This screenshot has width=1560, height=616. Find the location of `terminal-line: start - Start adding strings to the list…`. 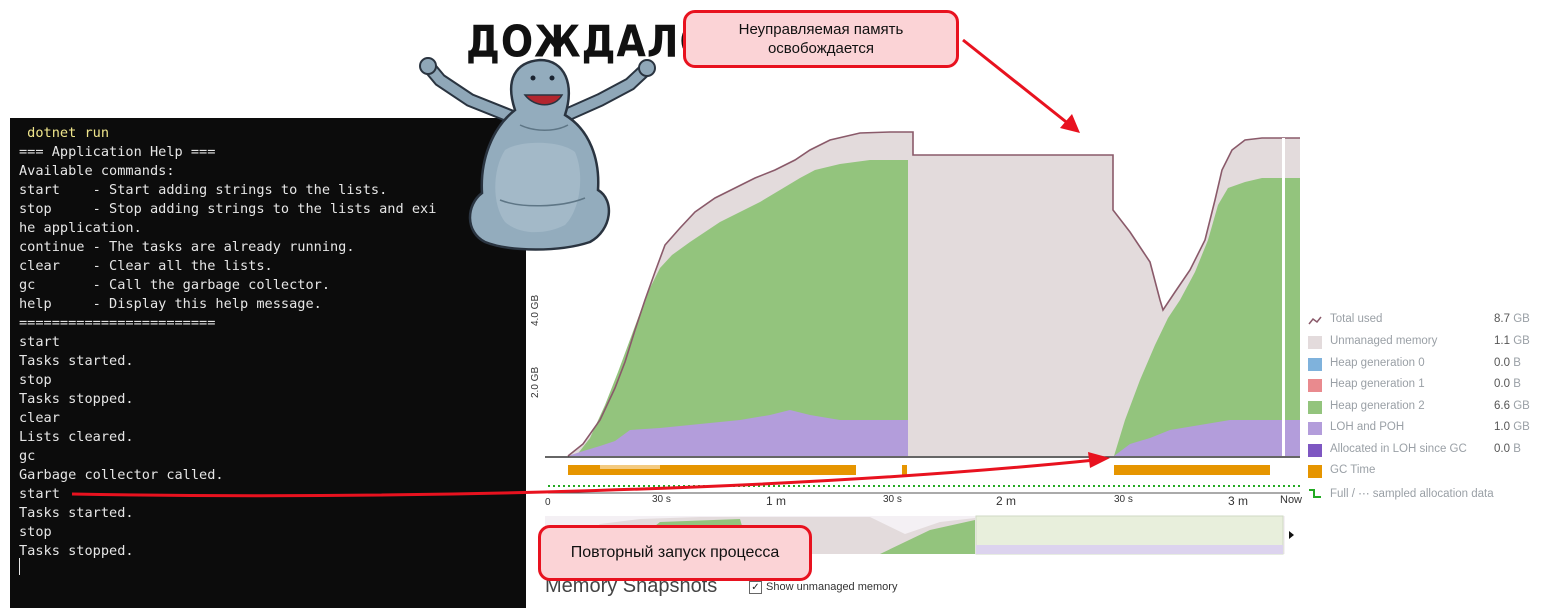

terminal-line: start - Start adding strings to the list… is located at coordinates (203, 190).